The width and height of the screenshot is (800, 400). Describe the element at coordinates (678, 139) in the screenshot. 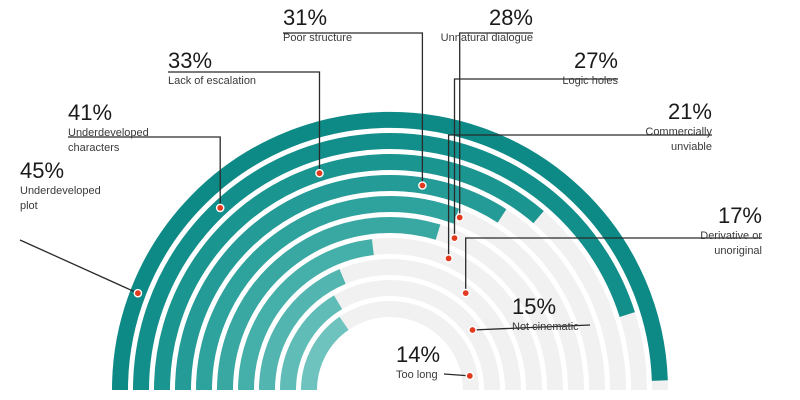

I see `category-label: Commercially unviable` at that location.